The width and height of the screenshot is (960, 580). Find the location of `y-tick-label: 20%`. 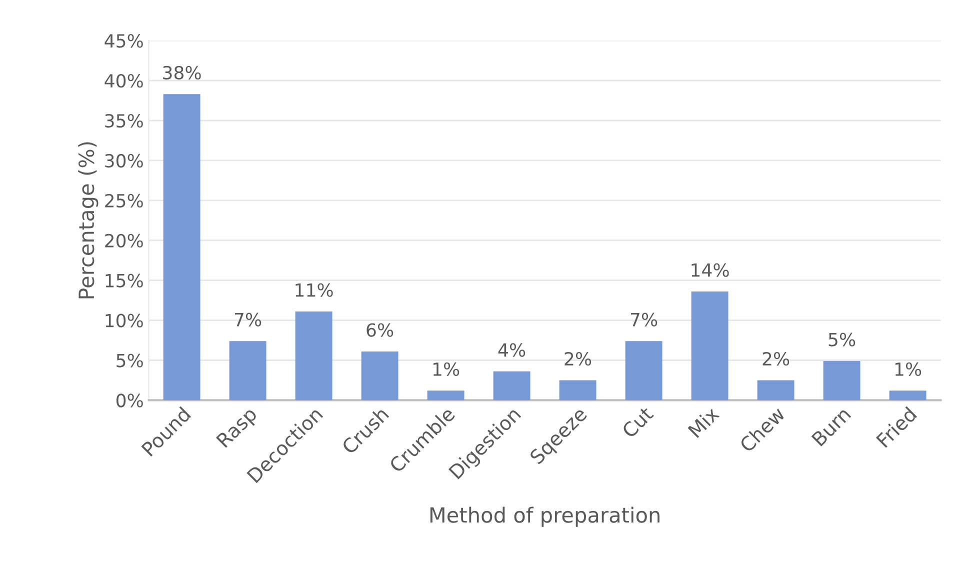

y-tick-label: 20% is located at coordinates (124, 241).